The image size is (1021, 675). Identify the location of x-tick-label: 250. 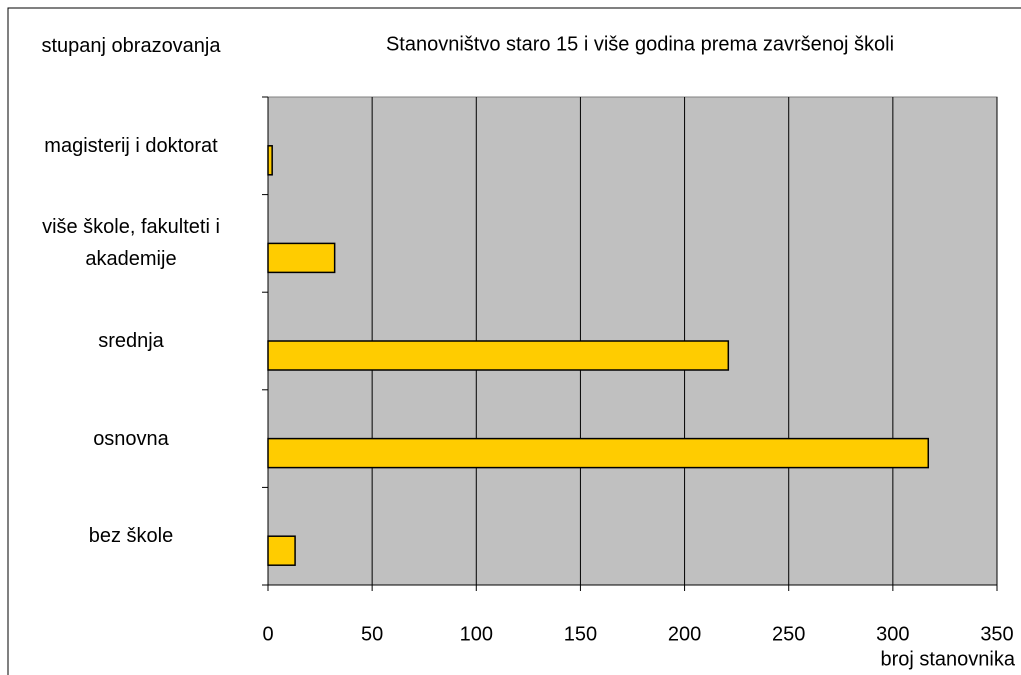
(788, 634).